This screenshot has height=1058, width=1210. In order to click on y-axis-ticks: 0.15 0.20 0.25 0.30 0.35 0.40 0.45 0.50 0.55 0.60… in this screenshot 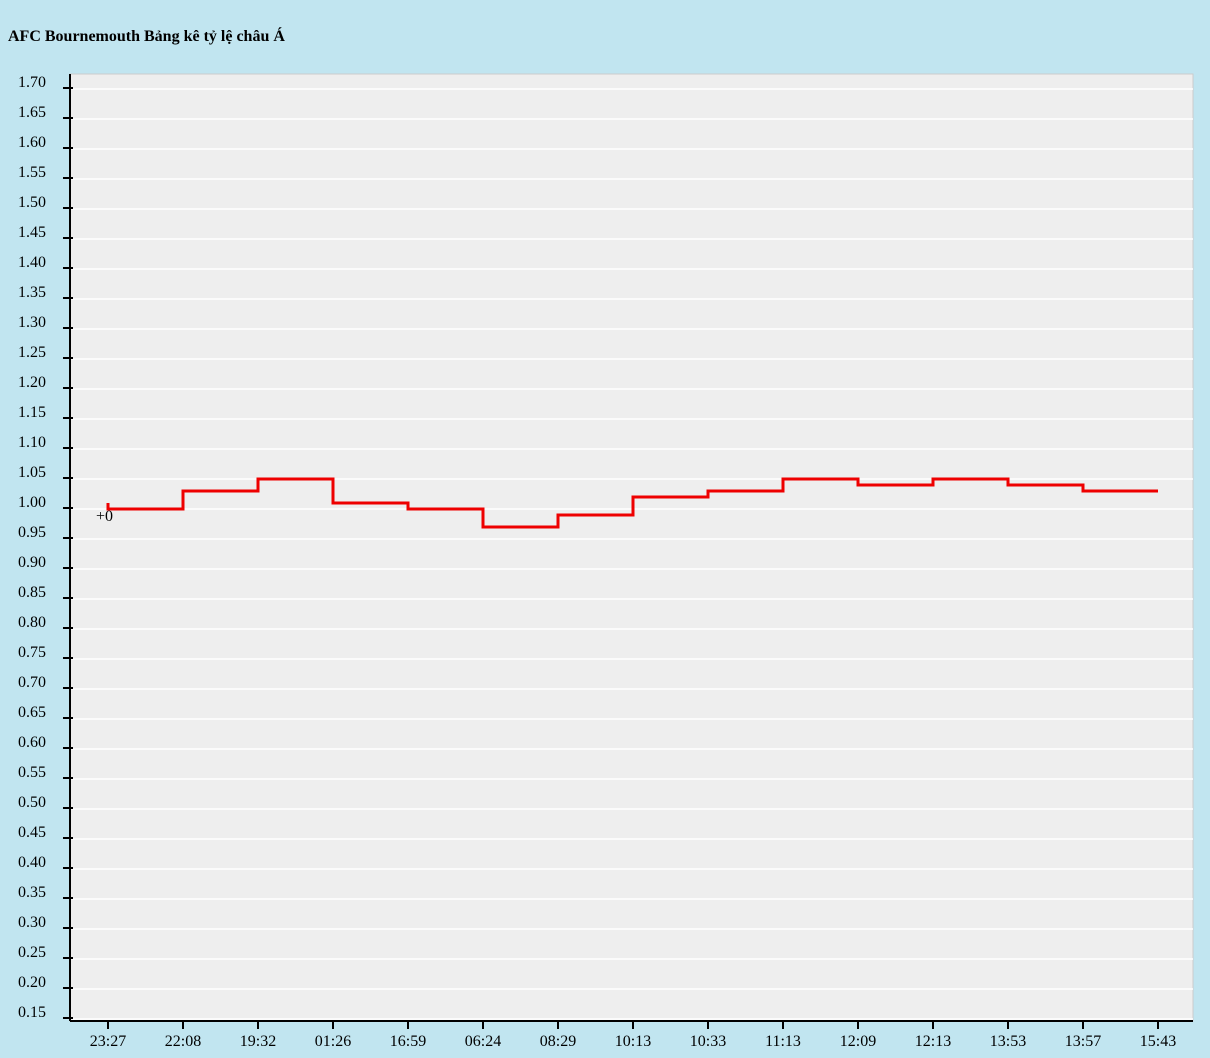, I will do `click(45, 547)`.